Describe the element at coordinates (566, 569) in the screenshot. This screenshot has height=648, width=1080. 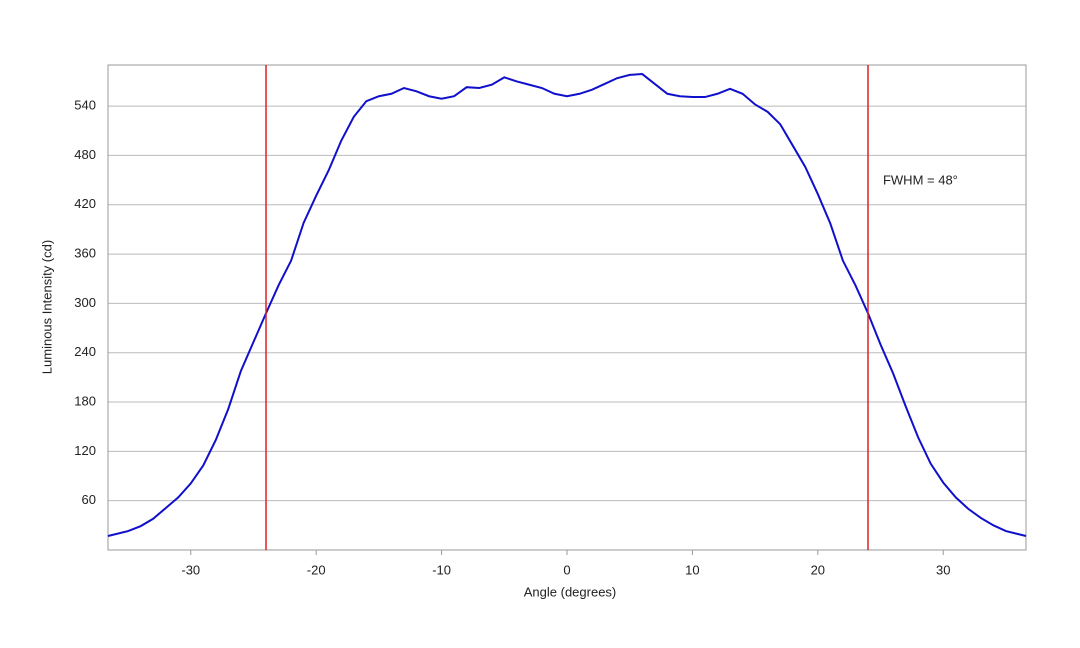
I see `x-tick-label: 0` at that location.